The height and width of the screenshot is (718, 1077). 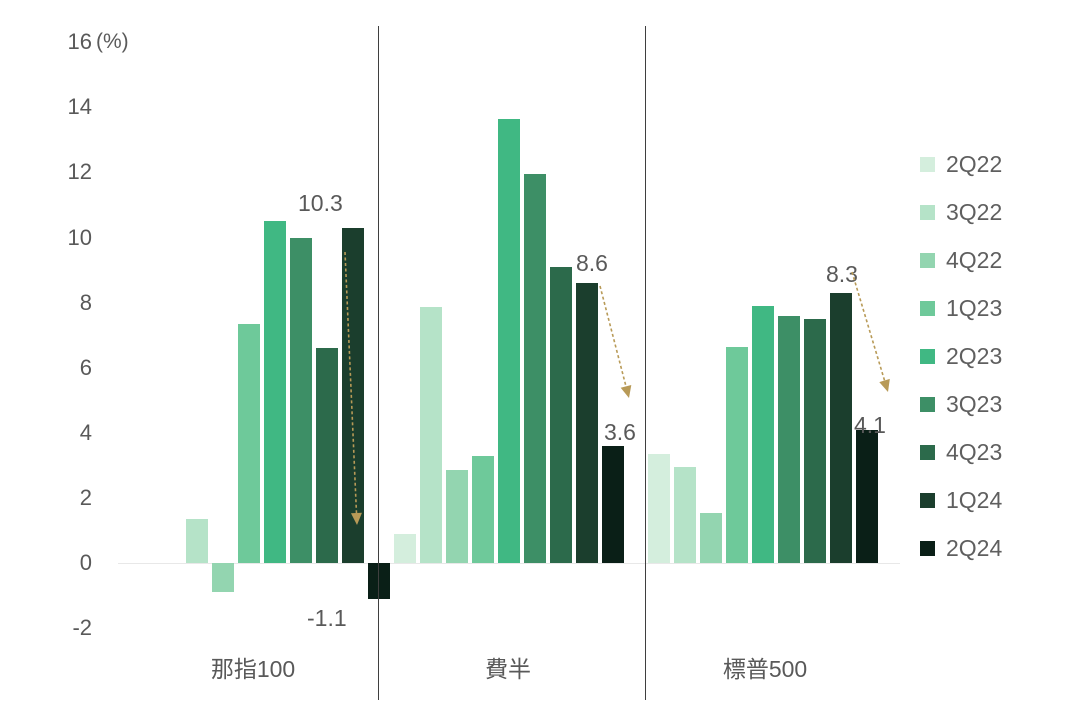 What do you see at coordinates (974, 211) in the screenshot?
I see `legend-label: 3Q22` at bounding box center [974, 211].